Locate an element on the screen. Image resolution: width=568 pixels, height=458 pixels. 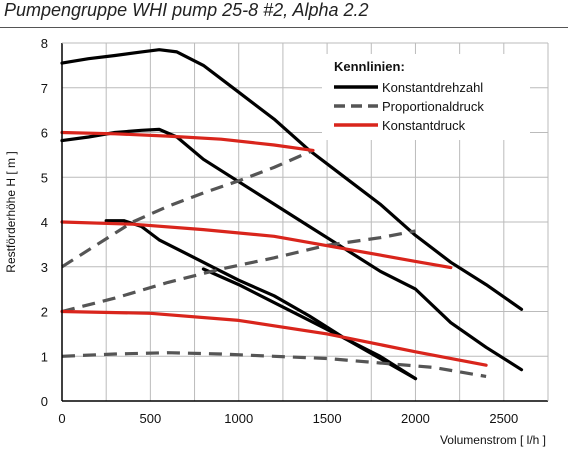
legend-entry-proportionaldruck: Proportionaldruck is located at coordinates (433, 106).